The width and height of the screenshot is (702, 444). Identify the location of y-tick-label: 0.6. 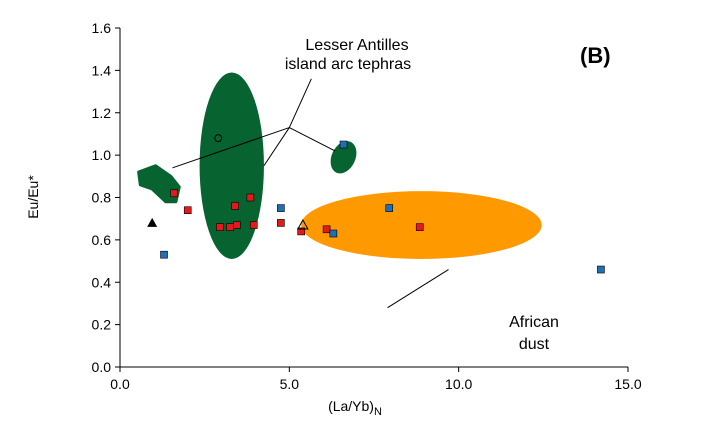
(102, 240).